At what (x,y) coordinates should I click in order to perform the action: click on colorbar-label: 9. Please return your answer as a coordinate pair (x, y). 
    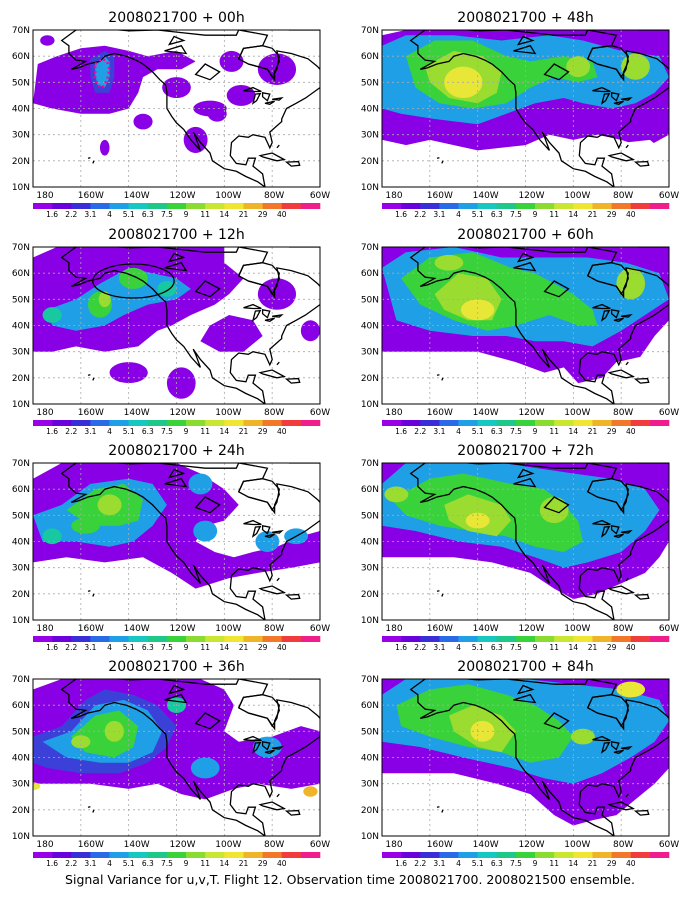
    Looking at the image, I should click on (186, 647).